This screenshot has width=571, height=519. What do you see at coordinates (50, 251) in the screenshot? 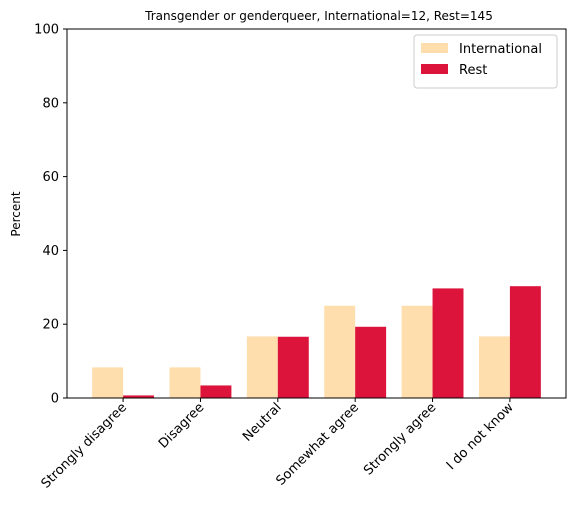
I see `y-tick-label: 40` at bounding box center [50, 251].